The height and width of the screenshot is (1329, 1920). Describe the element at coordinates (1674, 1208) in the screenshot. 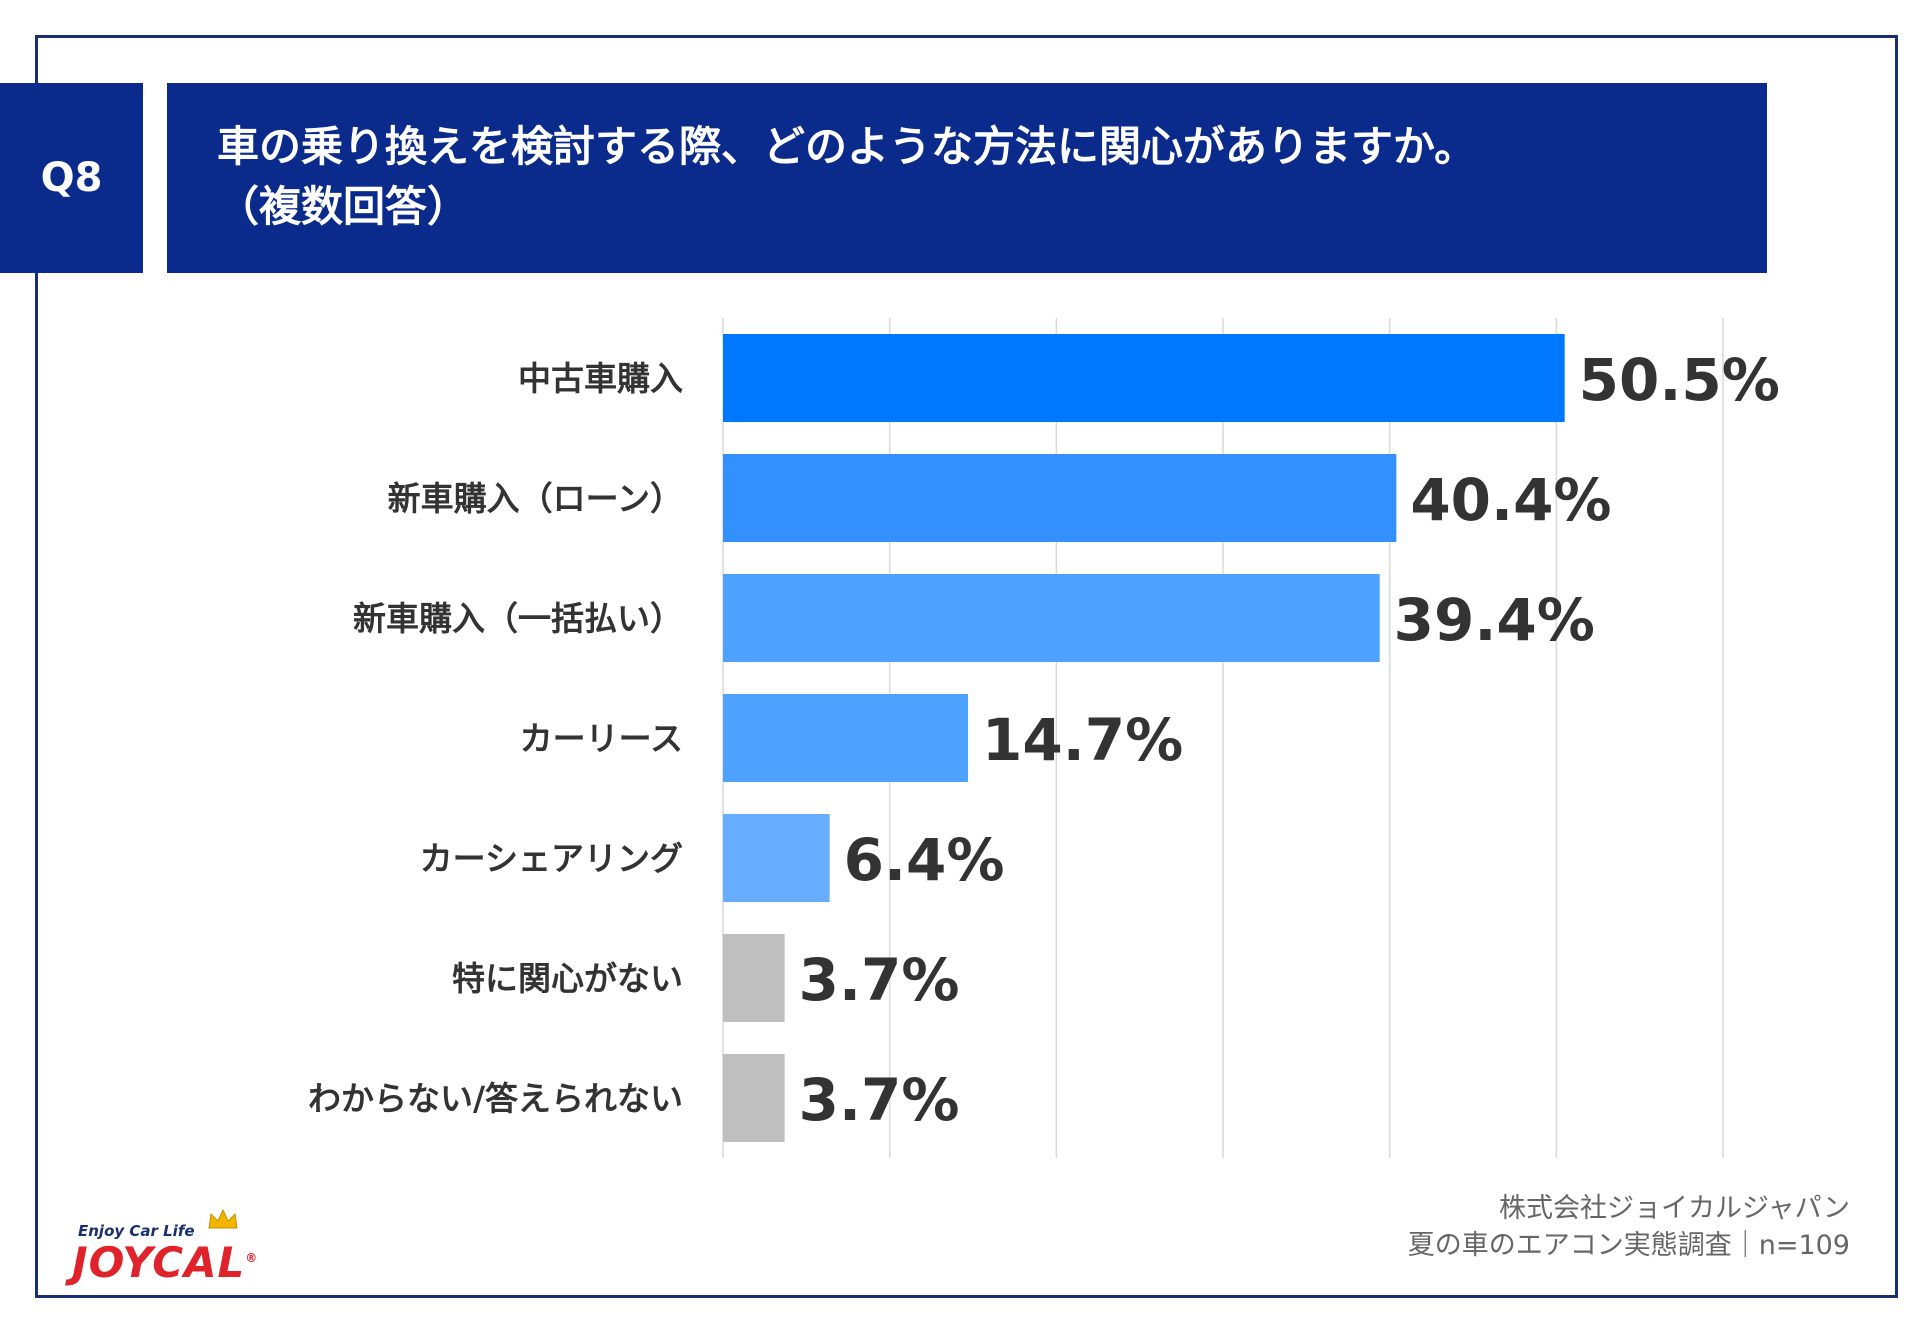

I see `company-name: 株式会社ジョイカルジャパン` at that location.